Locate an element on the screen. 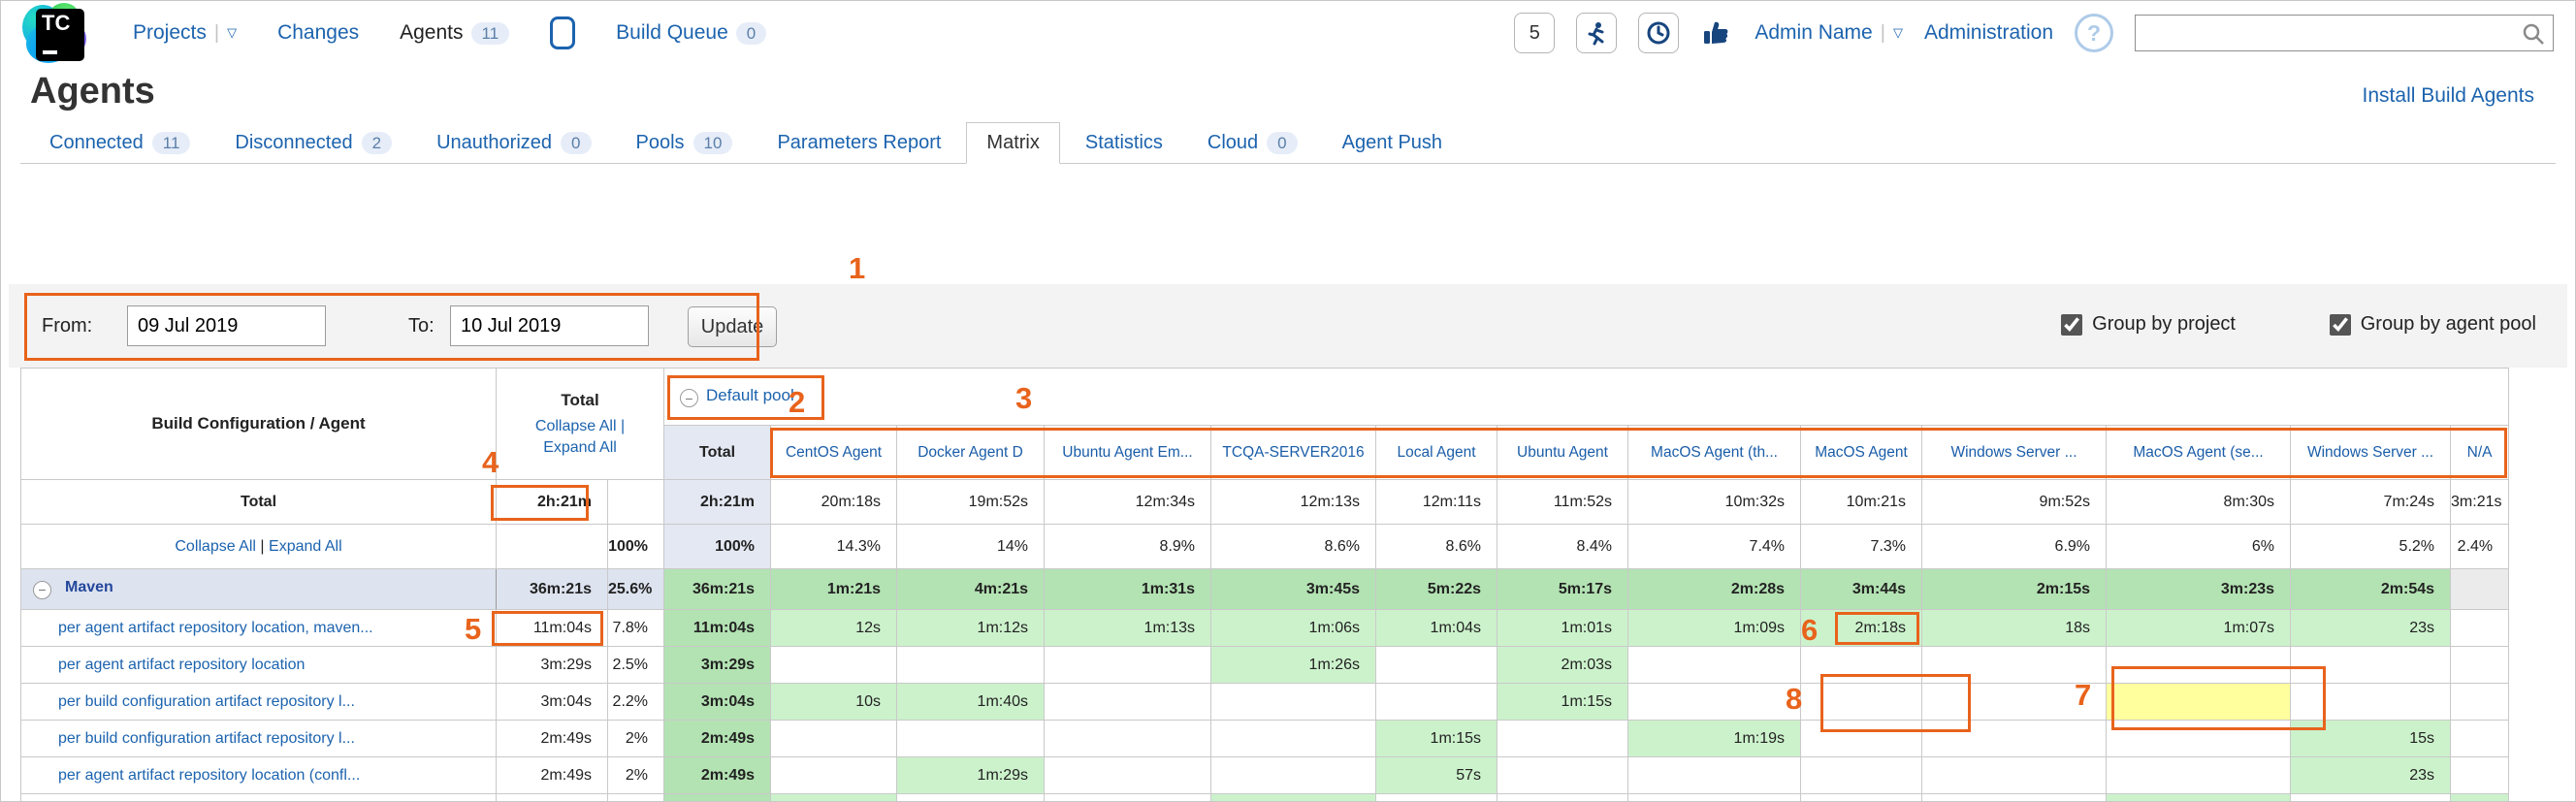 Image resolution: width=2576 pixels, height=802 pixels. agent-link: CentOS Agent is located at coordinates (834, 452).